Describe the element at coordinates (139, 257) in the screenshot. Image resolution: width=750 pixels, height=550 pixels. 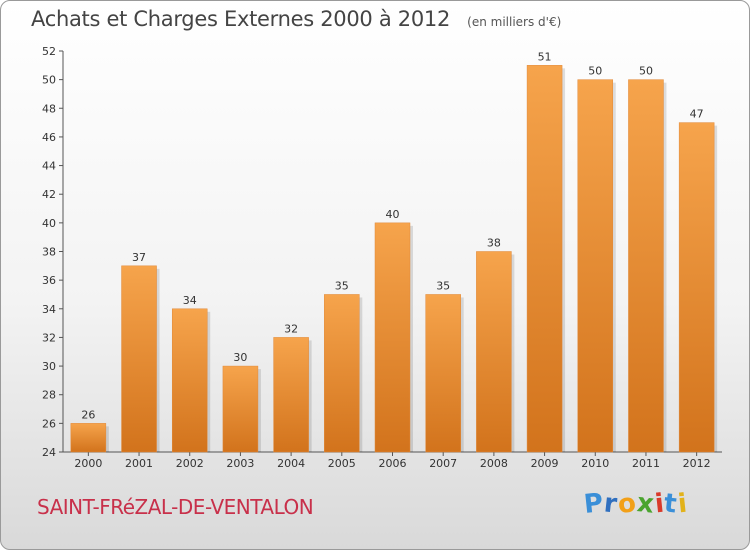
I see `data-label: 37` at that location.